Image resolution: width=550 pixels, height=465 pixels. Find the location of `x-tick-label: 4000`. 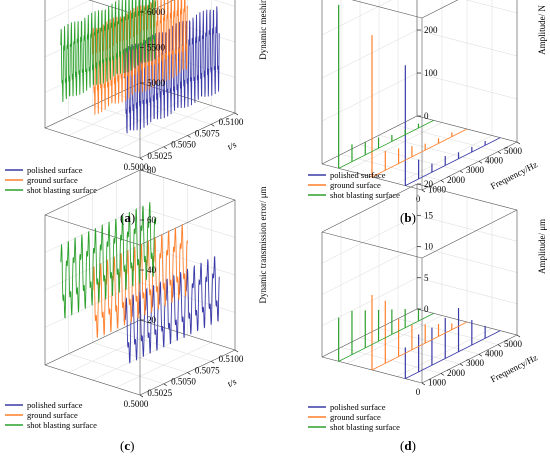

x-tick-label: 4000 is located at coordinates (494, 161).